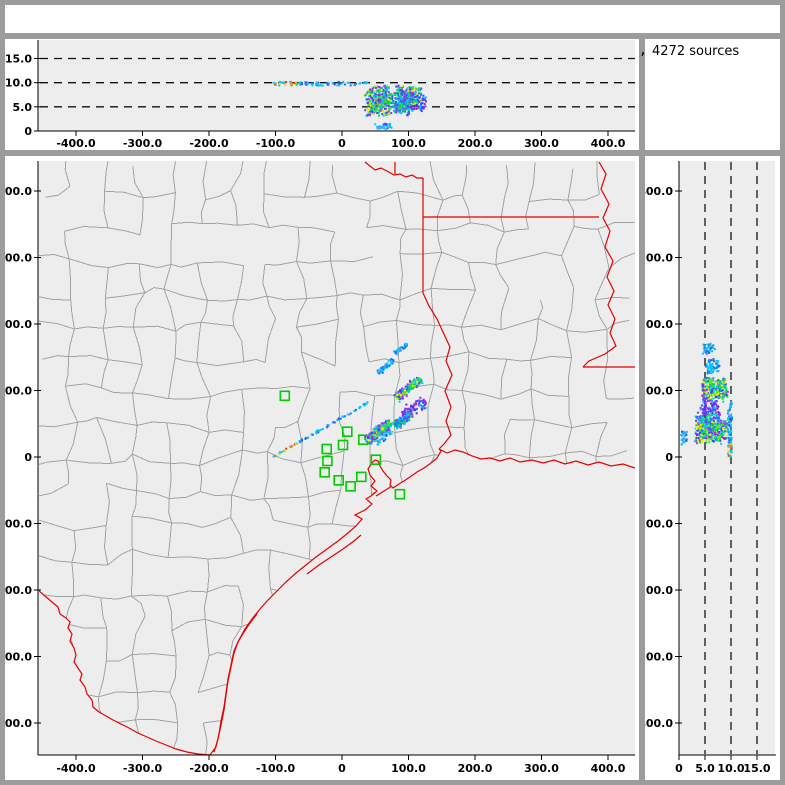  I want to click on mexico-area, so click(124, 672).